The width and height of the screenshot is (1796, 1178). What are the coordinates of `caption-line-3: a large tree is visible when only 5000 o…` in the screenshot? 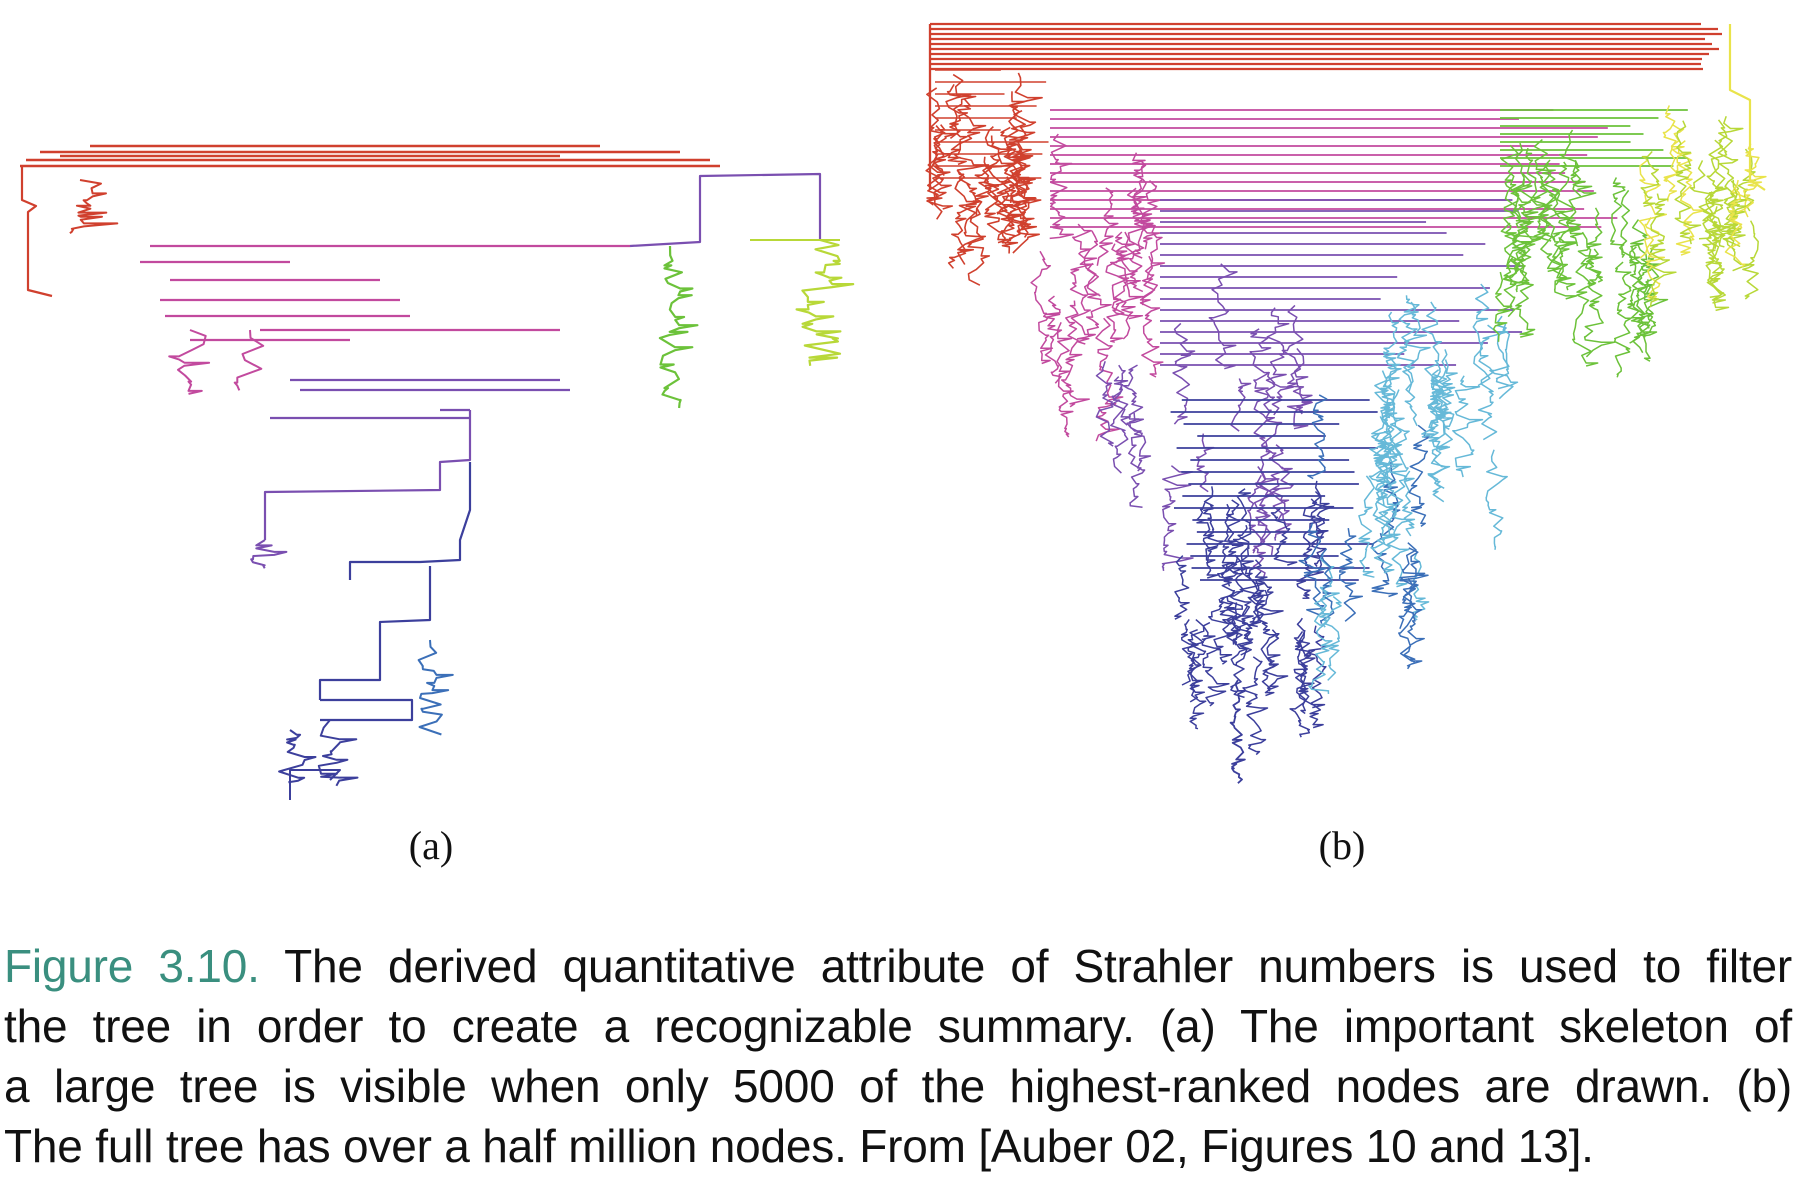 It's located at (898, 1086).